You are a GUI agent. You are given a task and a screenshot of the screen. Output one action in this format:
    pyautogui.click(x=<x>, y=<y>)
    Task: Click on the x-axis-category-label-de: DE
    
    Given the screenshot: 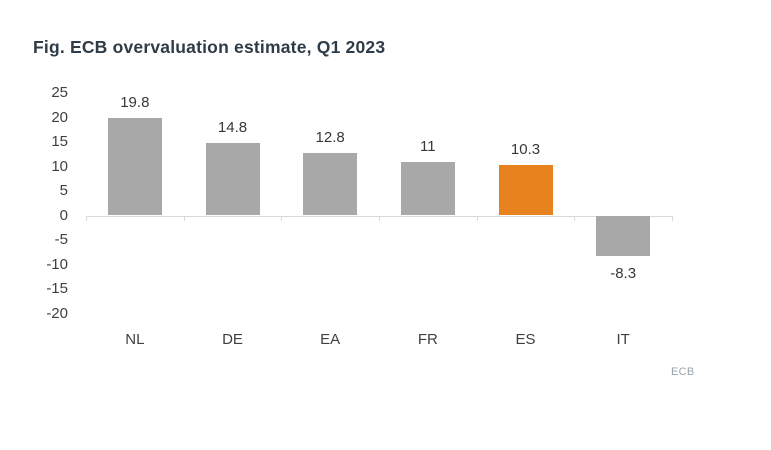 What is the action you would take?
    pyautogui.click(x=232, y=339)
    